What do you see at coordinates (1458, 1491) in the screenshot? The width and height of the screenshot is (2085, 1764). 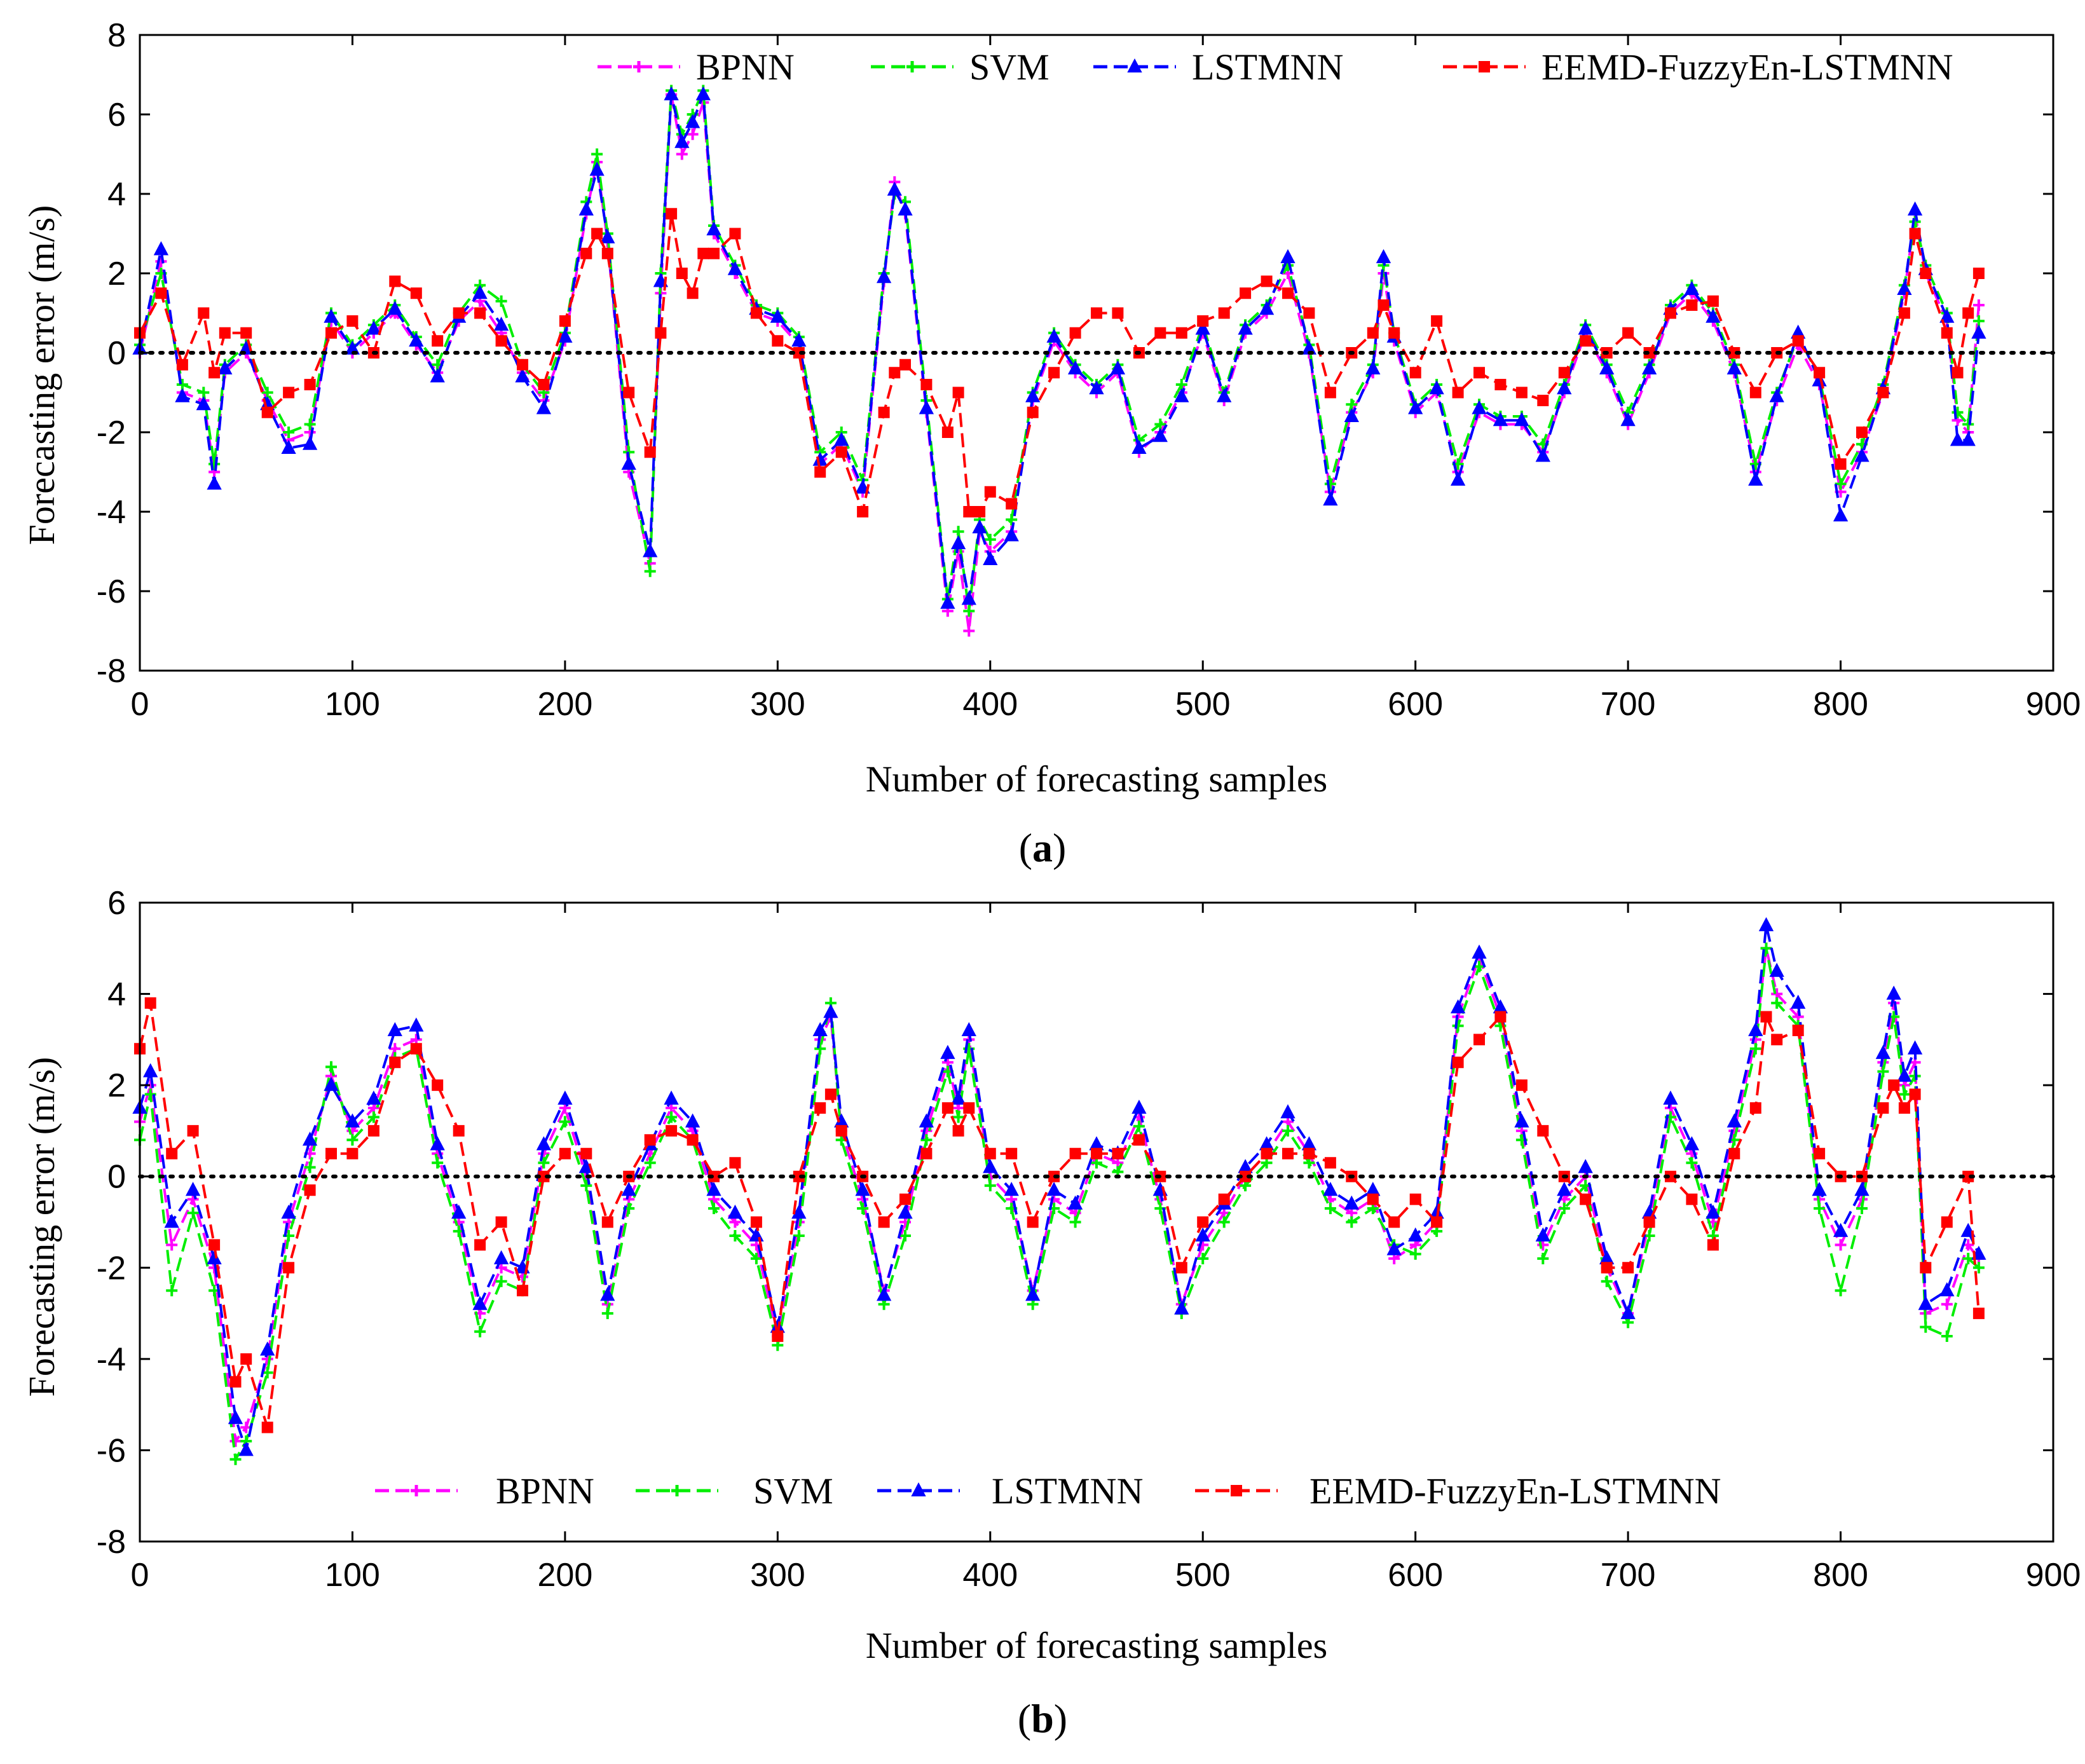 I see `legend-entry-eemd-fuzzyen-lstmnn: EEMD-FuzzyEn-LSTMNN` at bounding box center [1458, 1491].